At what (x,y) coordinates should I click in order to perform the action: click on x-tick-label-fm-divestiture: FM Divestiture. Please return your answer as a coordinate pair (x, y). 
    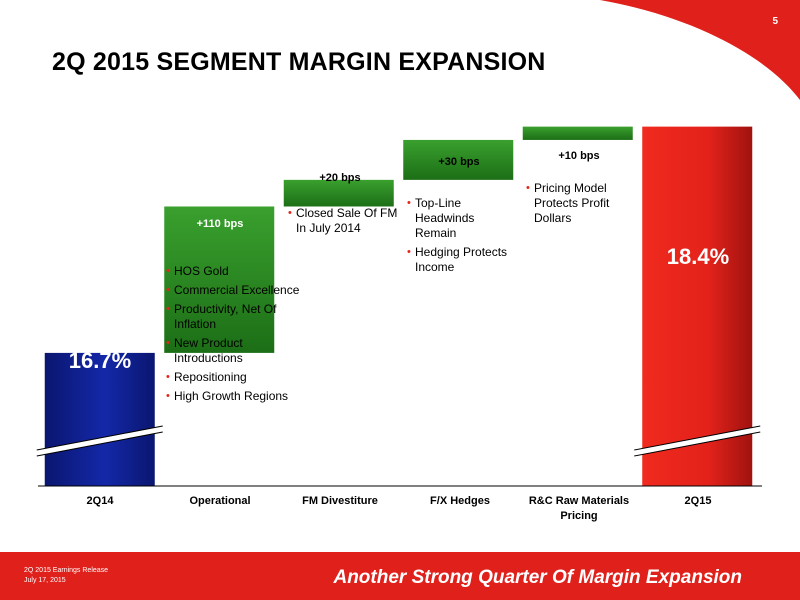
    Looking at the image, I should click on (340, 501).